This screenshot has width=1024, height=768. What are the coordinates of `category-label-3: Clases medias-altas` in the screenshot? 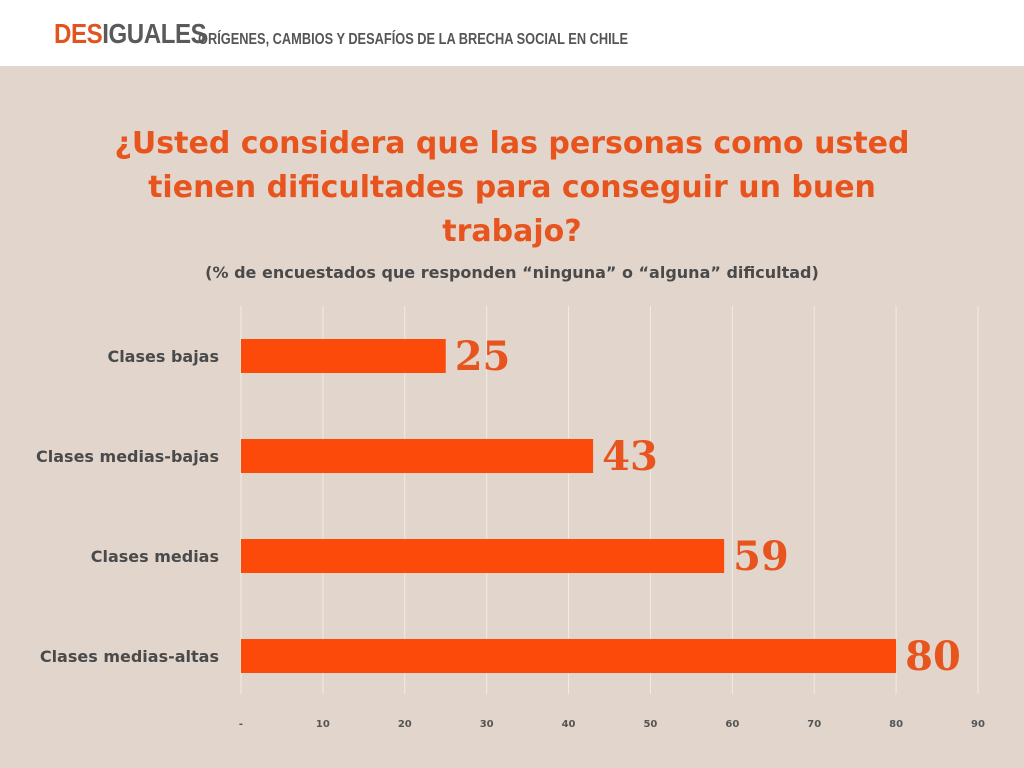 It's located at (129, 656).